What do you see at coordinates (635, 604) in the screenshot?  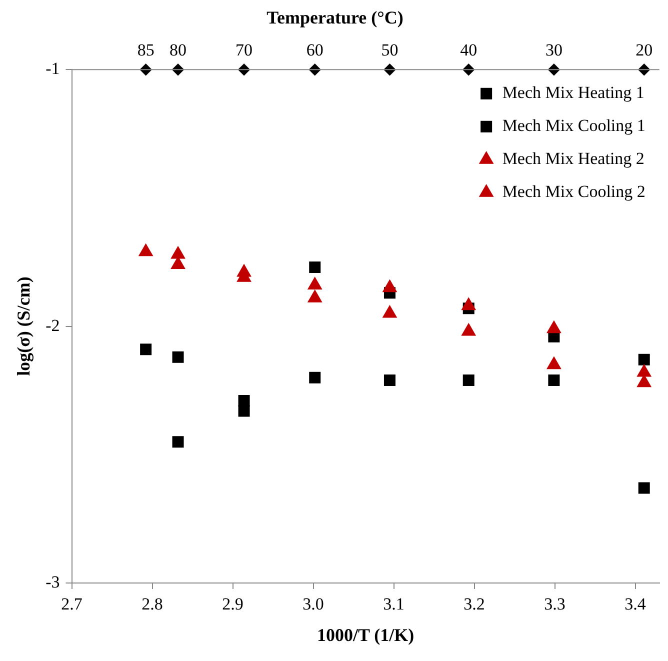 I see `x-tick-label: 3.4` at bounding box center [635, 604].